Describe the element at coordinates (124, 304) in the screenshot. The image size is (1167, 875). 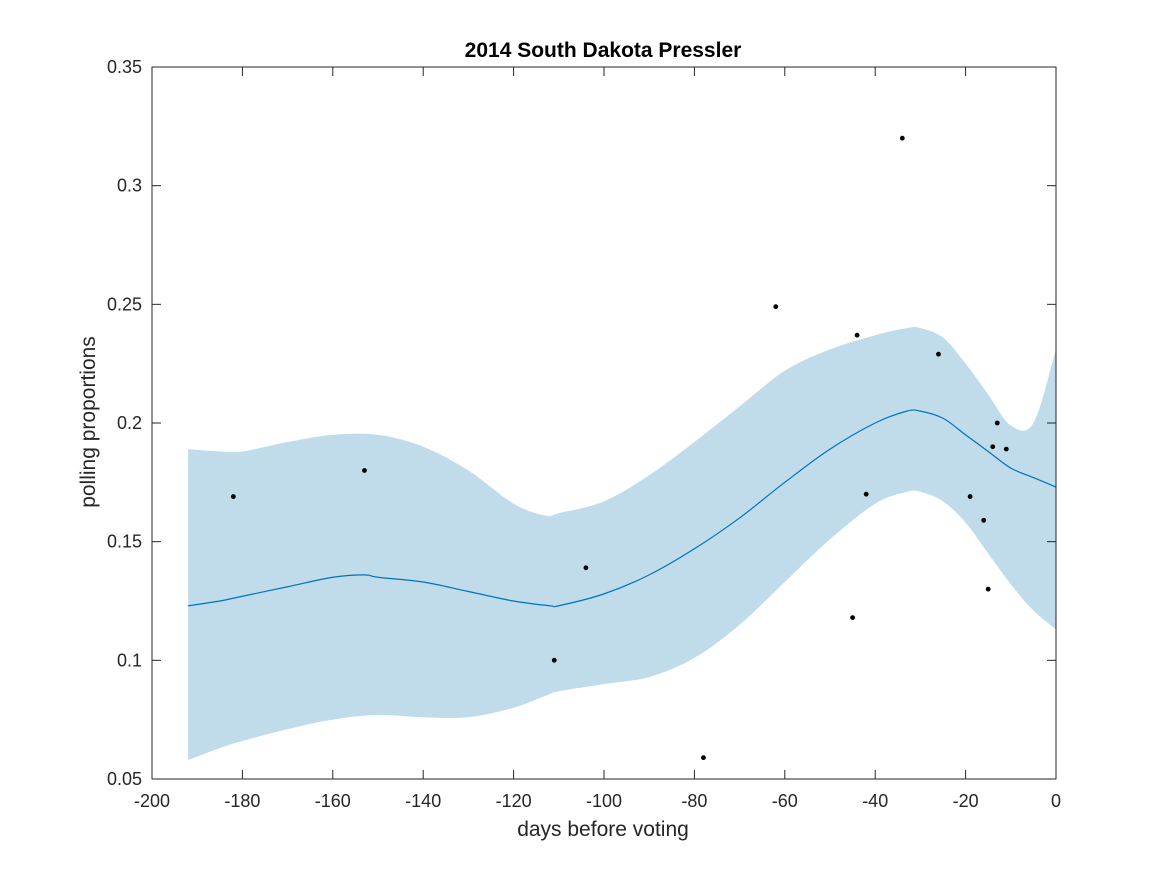
I see `y-tick-label: 0.25` at that location.